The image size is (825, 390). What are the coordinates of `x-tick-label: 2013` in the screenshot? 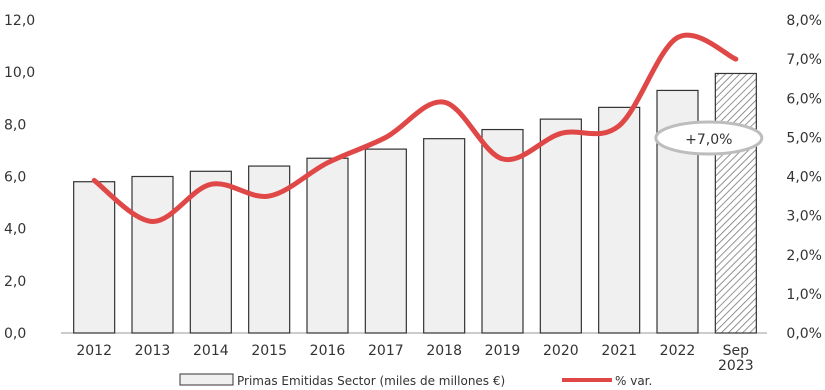 It's located at (153, 351).